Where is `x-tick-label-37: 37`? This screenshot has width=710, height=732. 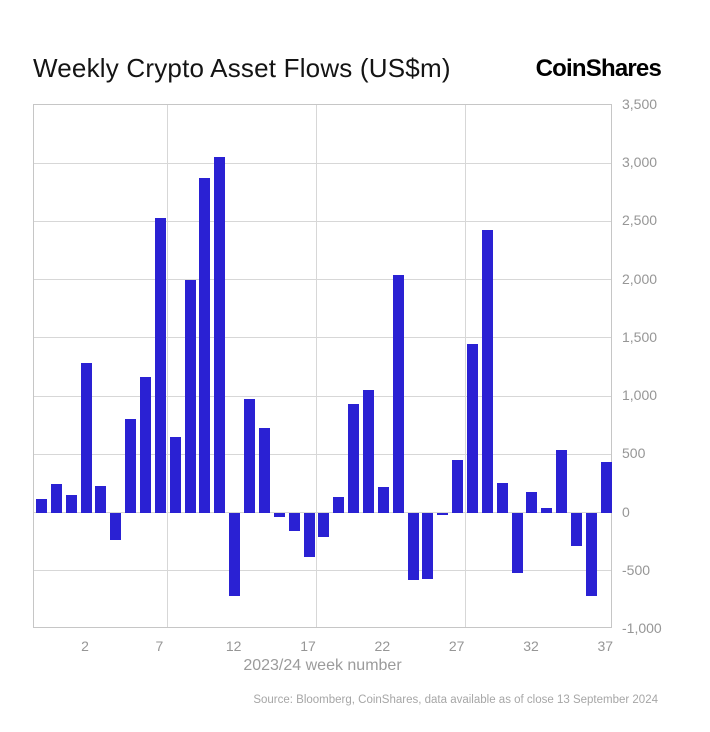 x-tick-label-37: 37 is located at coordinates (605, 646).